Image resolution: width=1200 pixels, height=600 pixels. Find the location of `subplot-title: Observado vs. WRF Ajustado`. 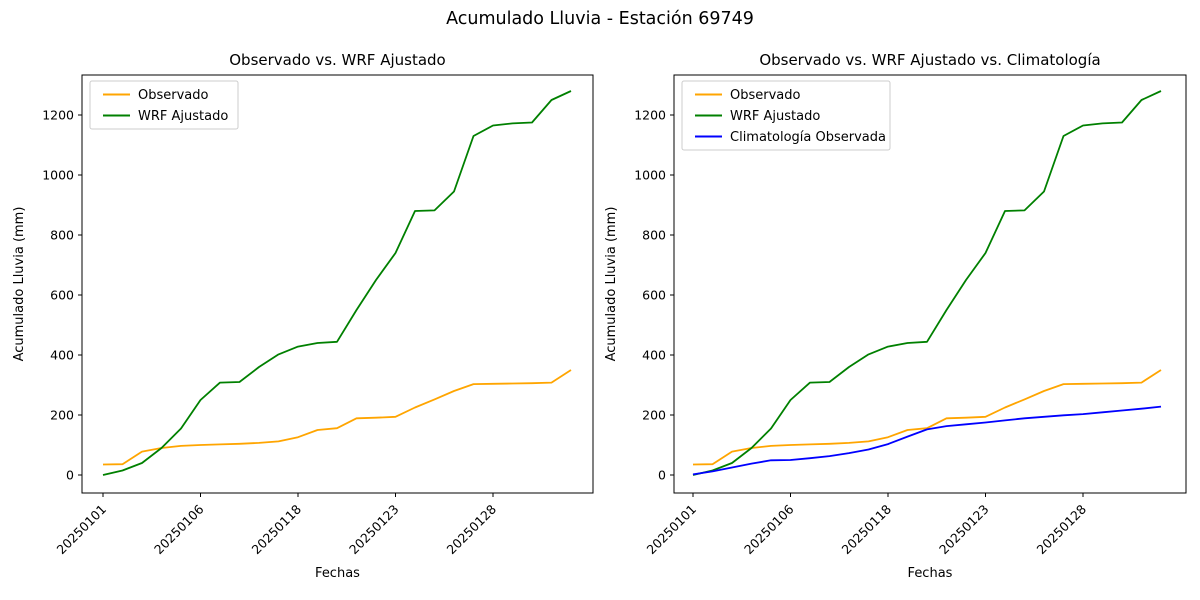

subplot-title: Observado vs. WRF Ajustado is located at coordinates (337, 60).